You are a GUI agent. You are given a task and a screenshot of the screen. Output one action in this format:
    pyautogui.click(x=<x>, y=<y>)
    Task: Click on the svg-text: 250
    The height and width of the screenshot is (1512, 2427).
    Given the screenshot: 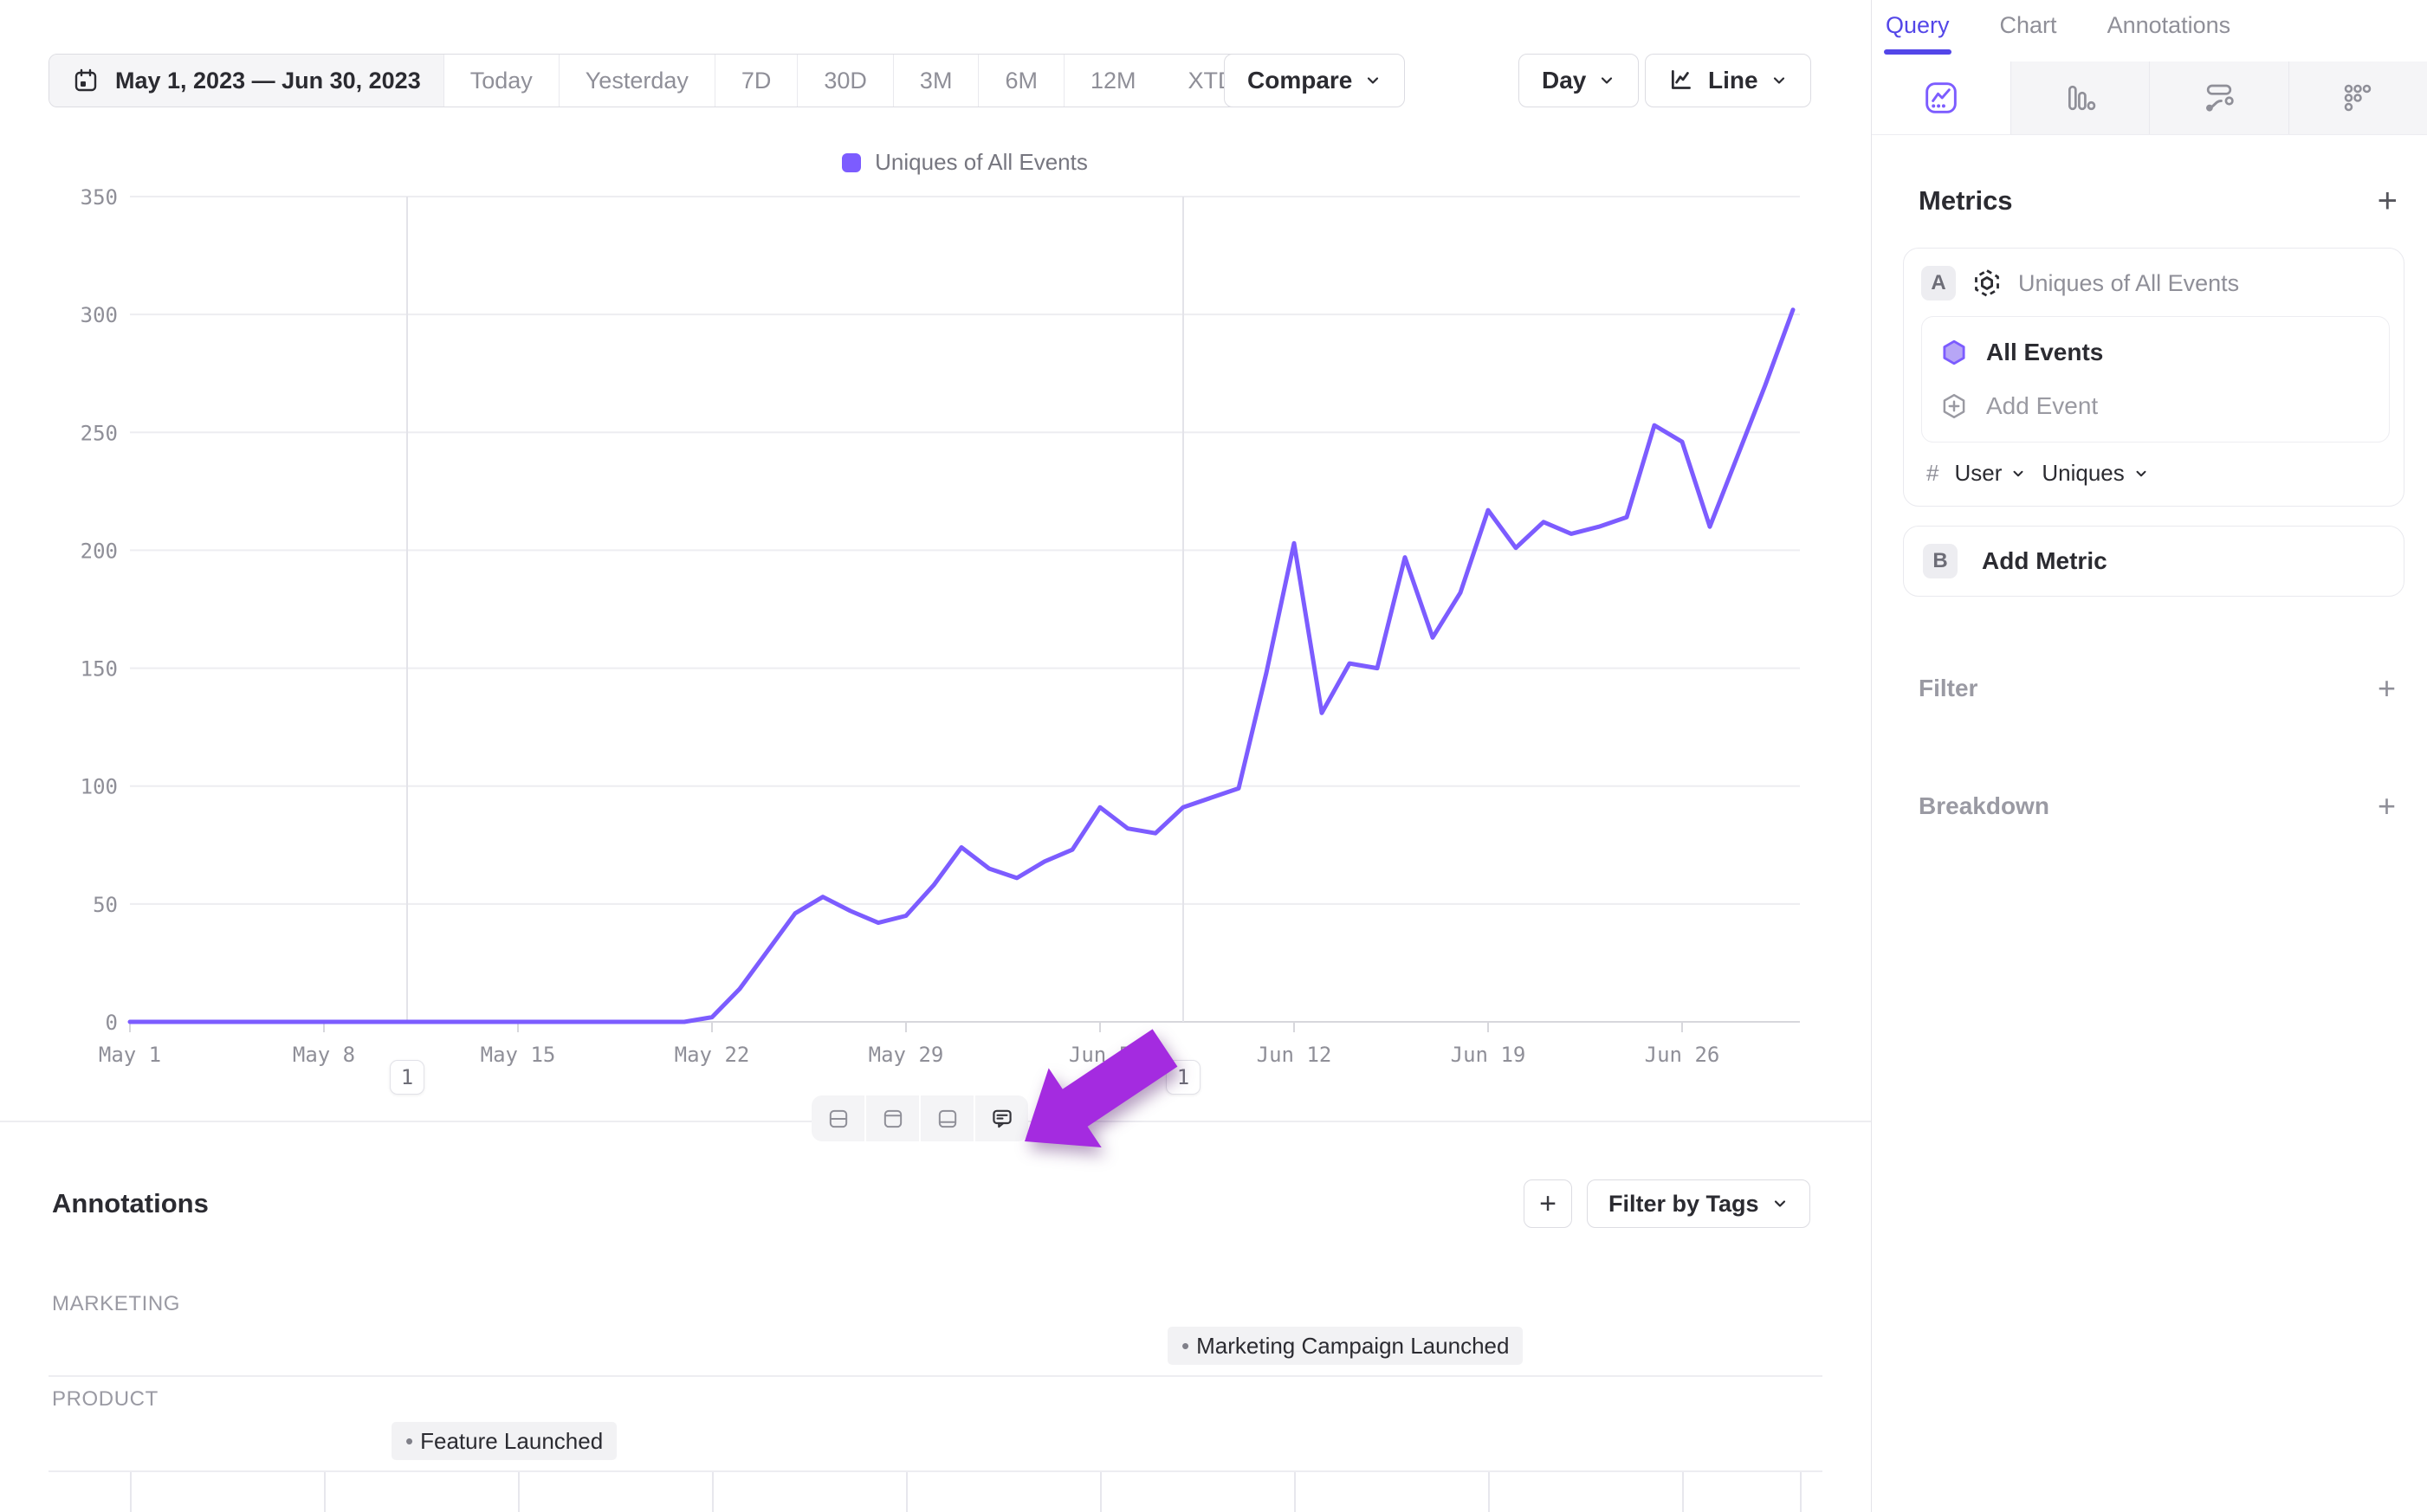 What is the action you would take?
    pyautogui.click(x=99, y=433)
    